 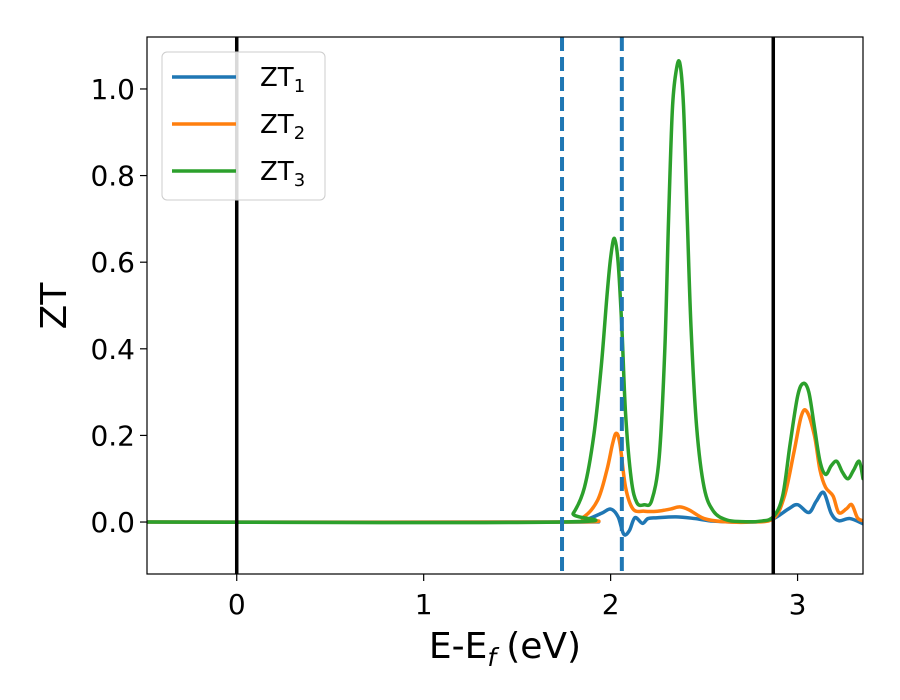 What do you see at coordinates (112, 262) in the screenshot?
I see `y-tick-label: 0.6` at bounding box center [112, 262].